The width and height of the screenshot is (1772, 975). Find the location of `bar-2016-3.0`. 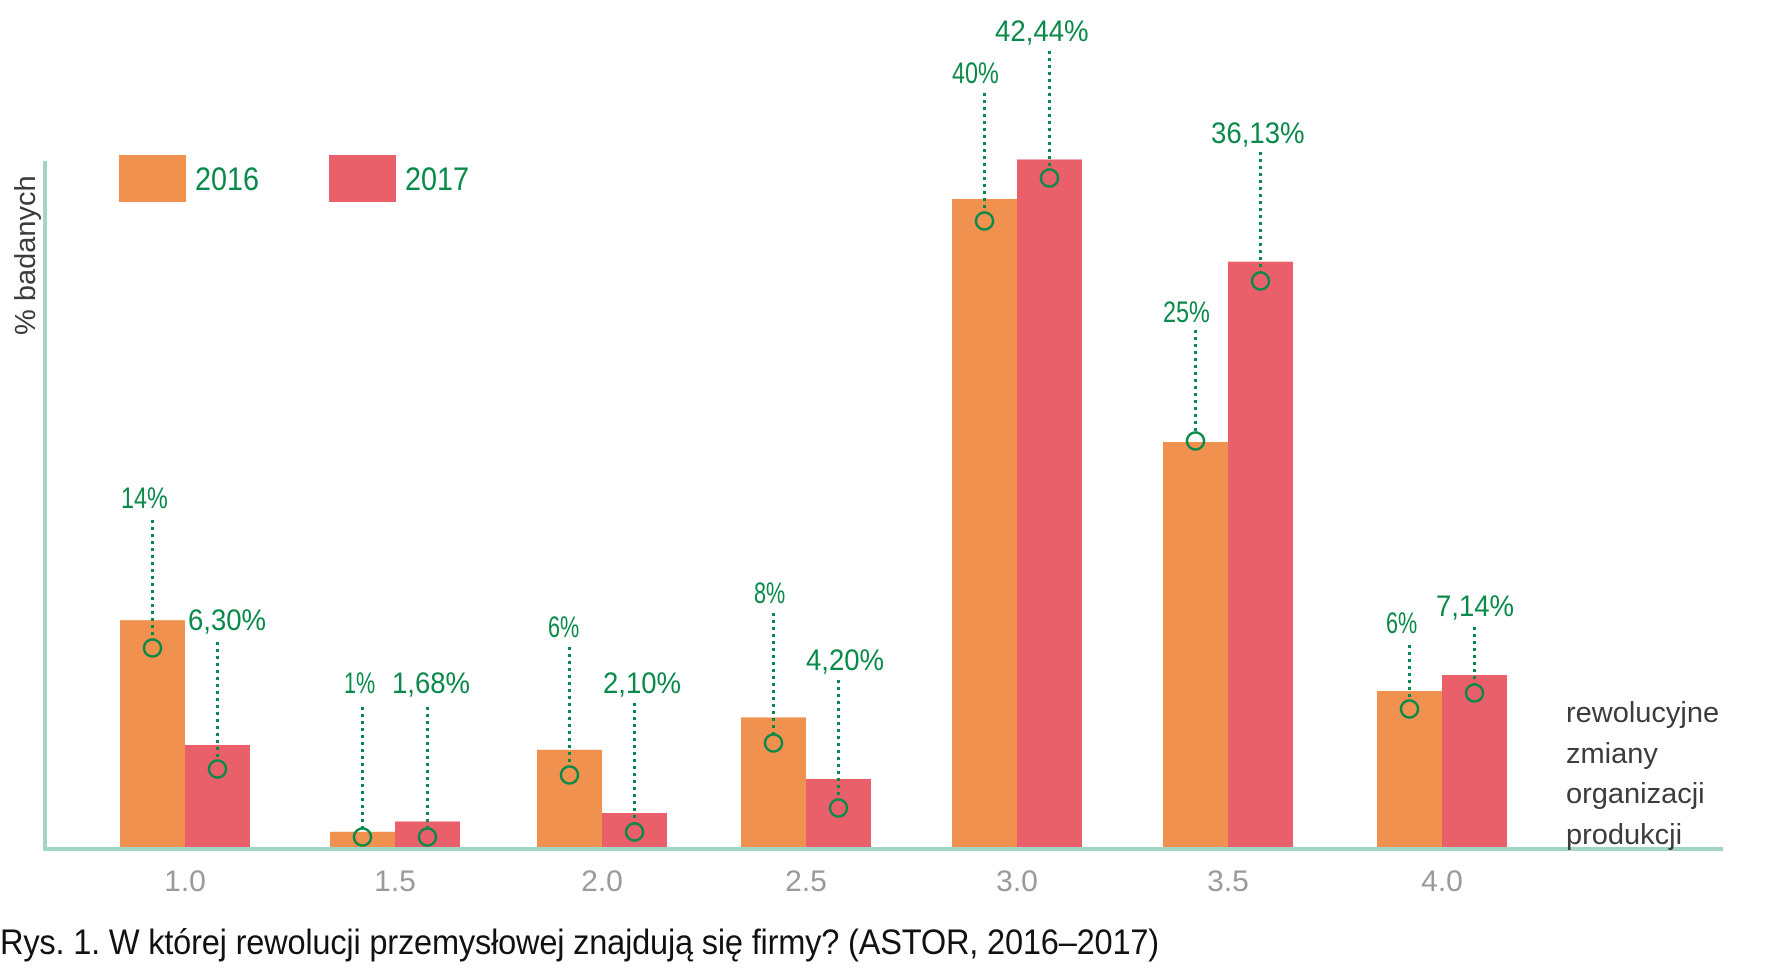

bar-2016-3.0 is located at coordinates (984, 523).